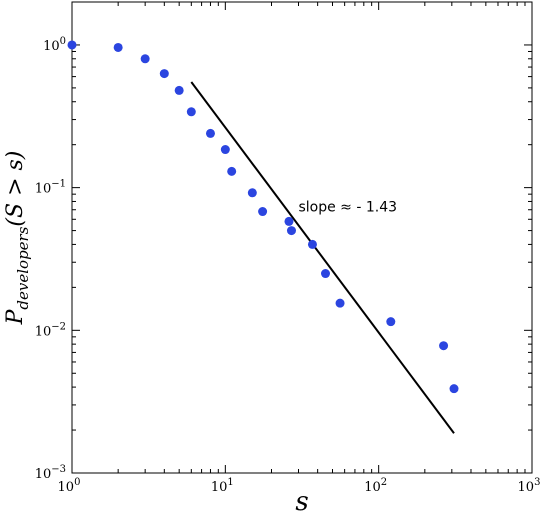  What do you see at coordinates (375, 486) in the screenshot?
I see `x-tick-label: 10²` at bounding box center [375, 486].